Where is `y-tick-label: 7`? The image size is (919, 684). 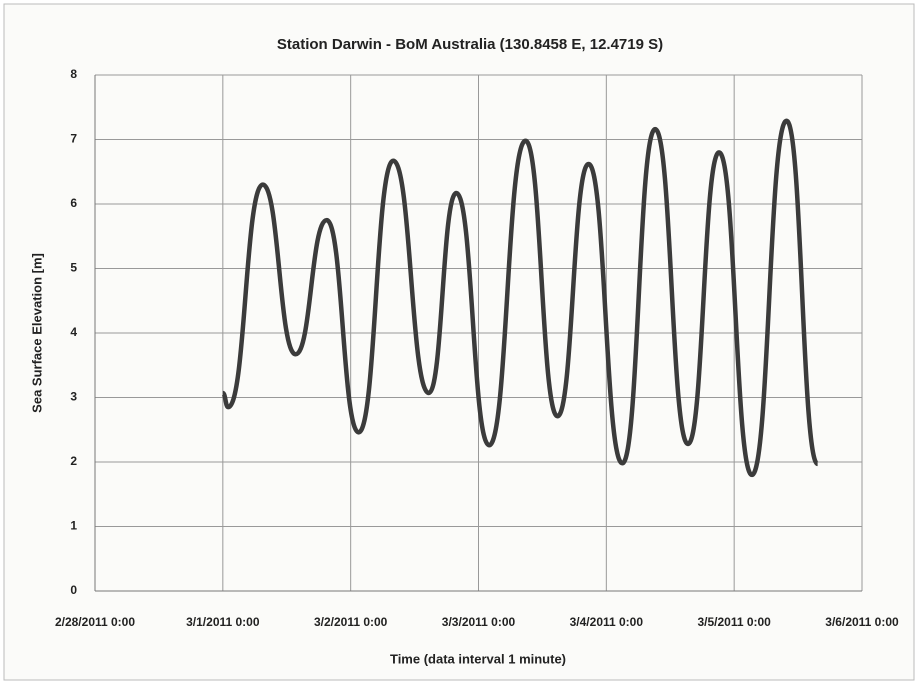 y-tick-label: 7 is located at coordinates (73, 139).